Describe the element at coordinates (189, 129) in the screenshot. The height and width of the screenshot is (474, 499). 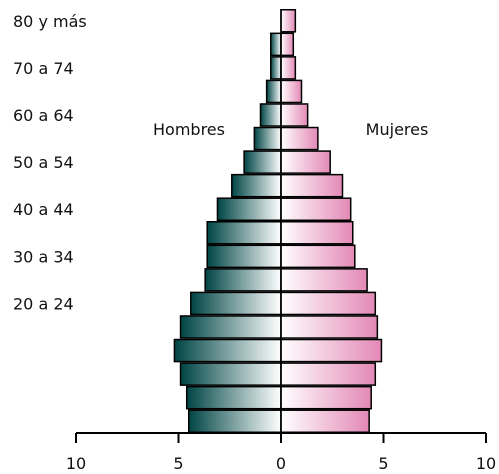
I see `series-label-hombres: Hombres` at that location.